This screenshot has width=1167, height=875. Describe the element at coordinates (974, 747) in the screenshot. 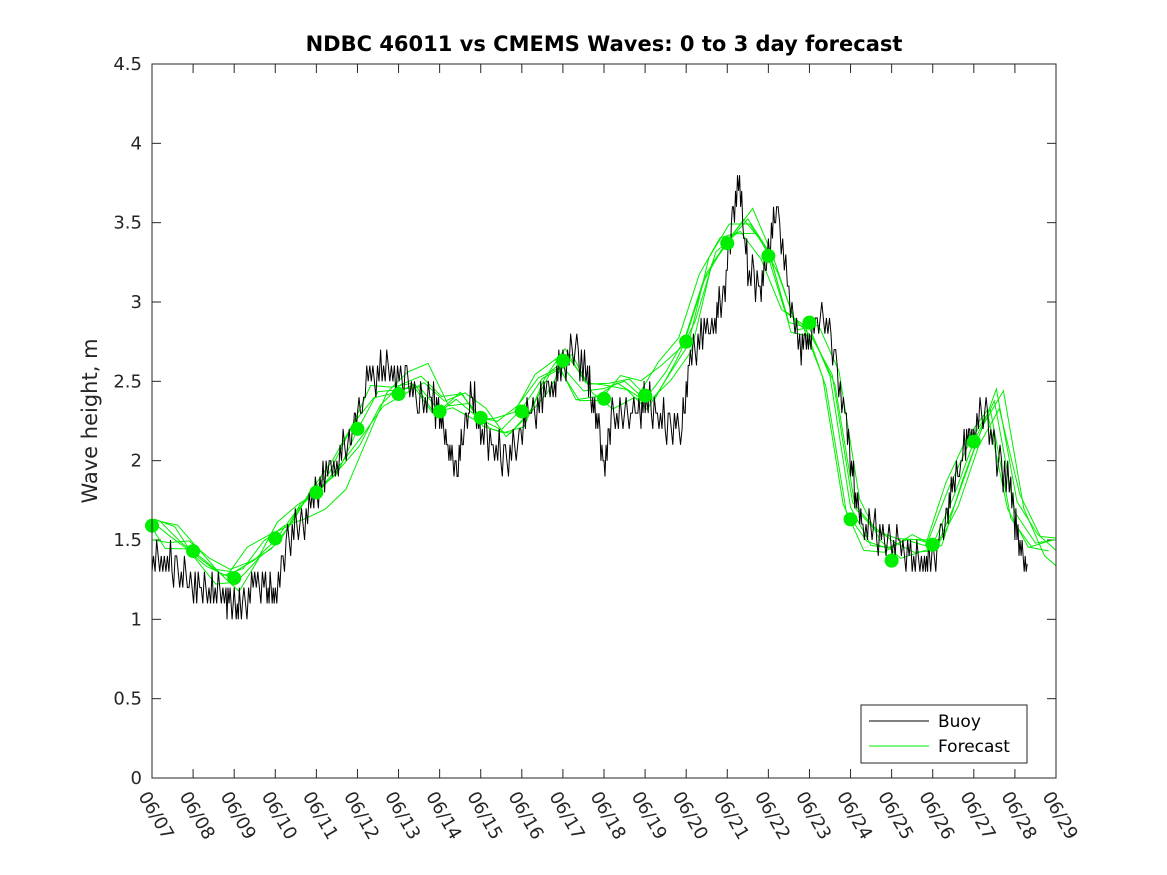

I see `legend-forecast-label: Forecast` at that location.